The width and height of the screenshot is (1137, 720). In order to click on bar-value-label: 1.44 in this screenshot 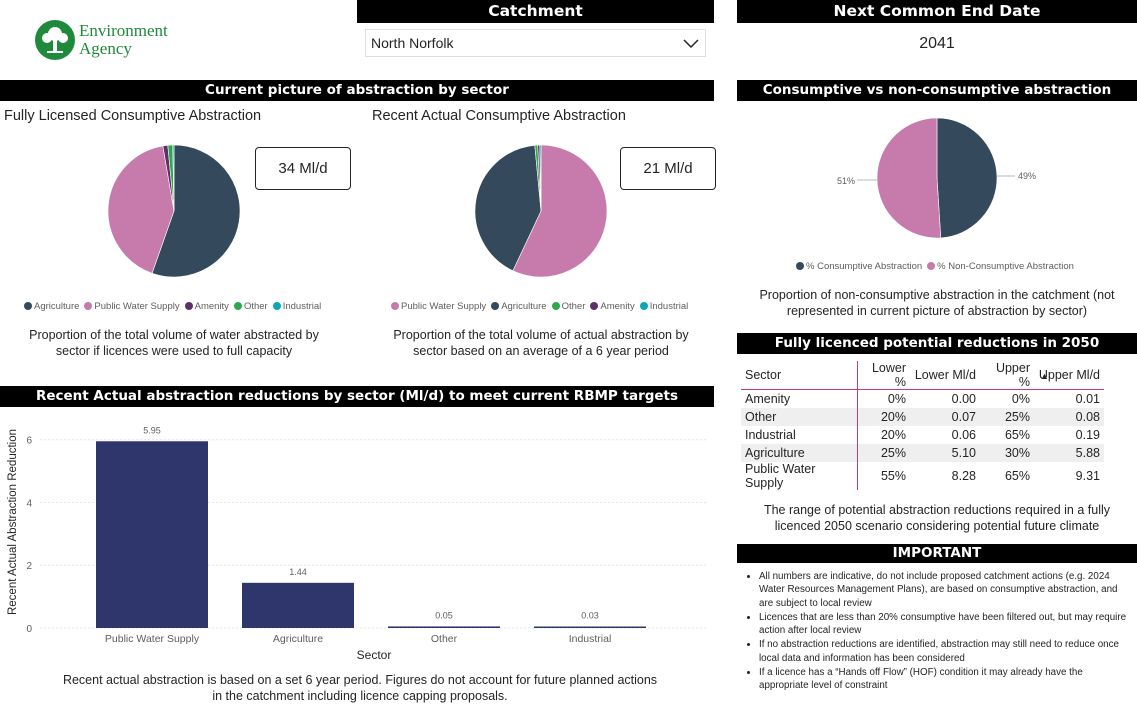, I will do `click(298, 572)`.